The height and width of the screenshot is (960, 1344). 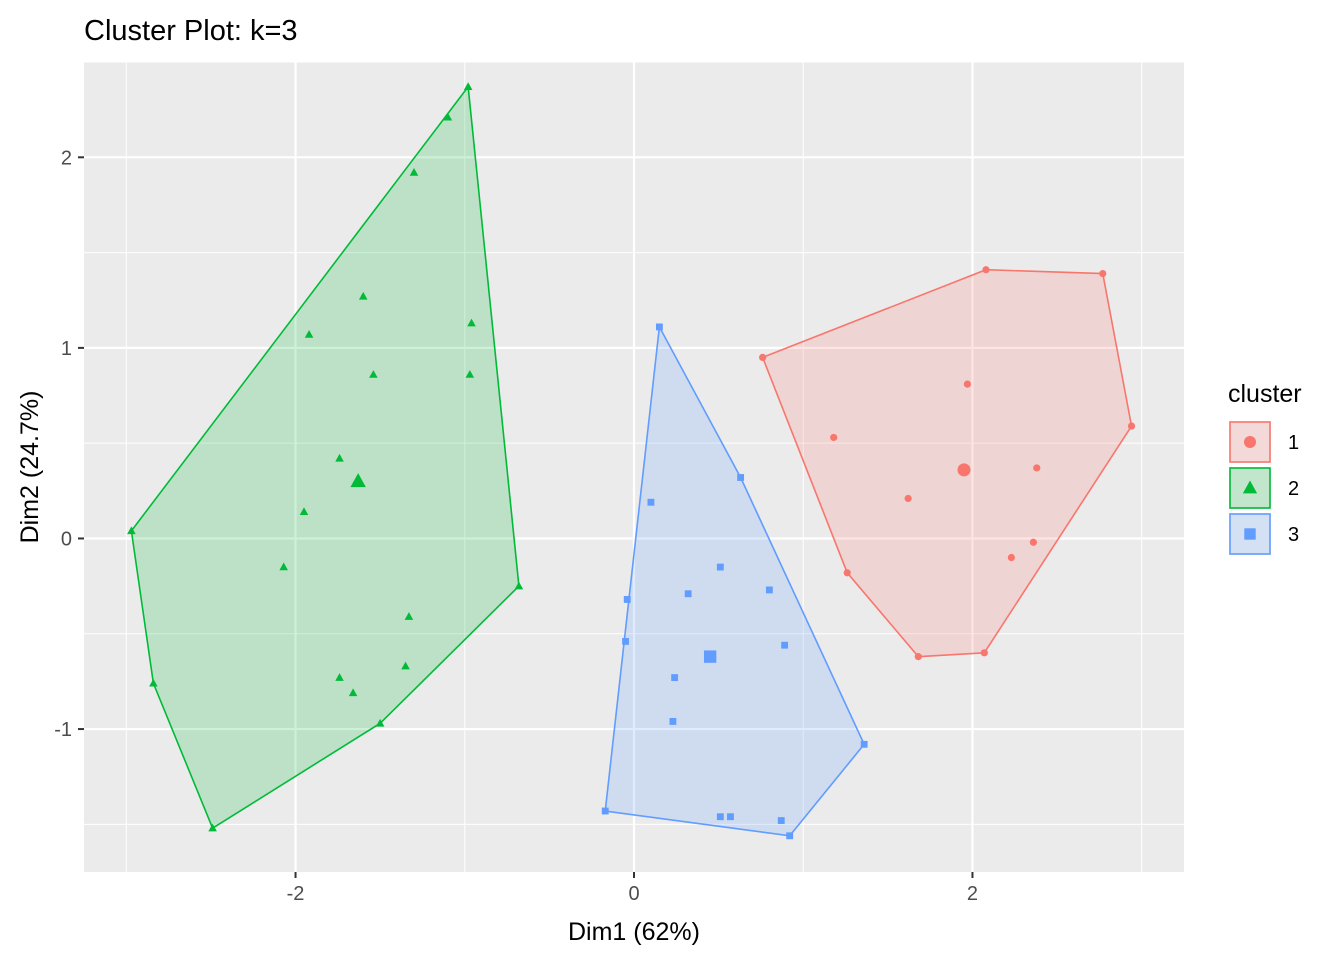 I want to click on y-tick-label: 2, so click(x=66, y=158).